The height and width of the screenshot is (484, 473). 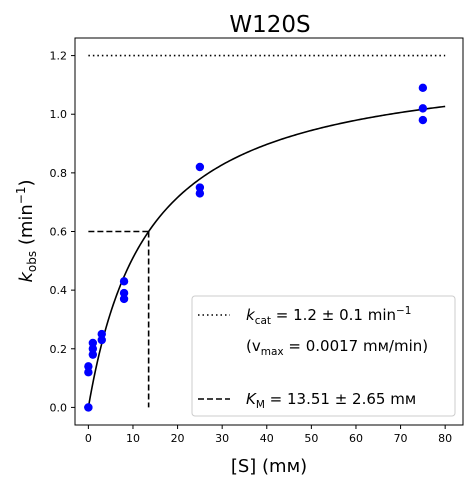 What do you see at coordinates (251, 315) in the screenshot?
I see `legend-kcat-symbol: k` at bounding box center [251, 315].